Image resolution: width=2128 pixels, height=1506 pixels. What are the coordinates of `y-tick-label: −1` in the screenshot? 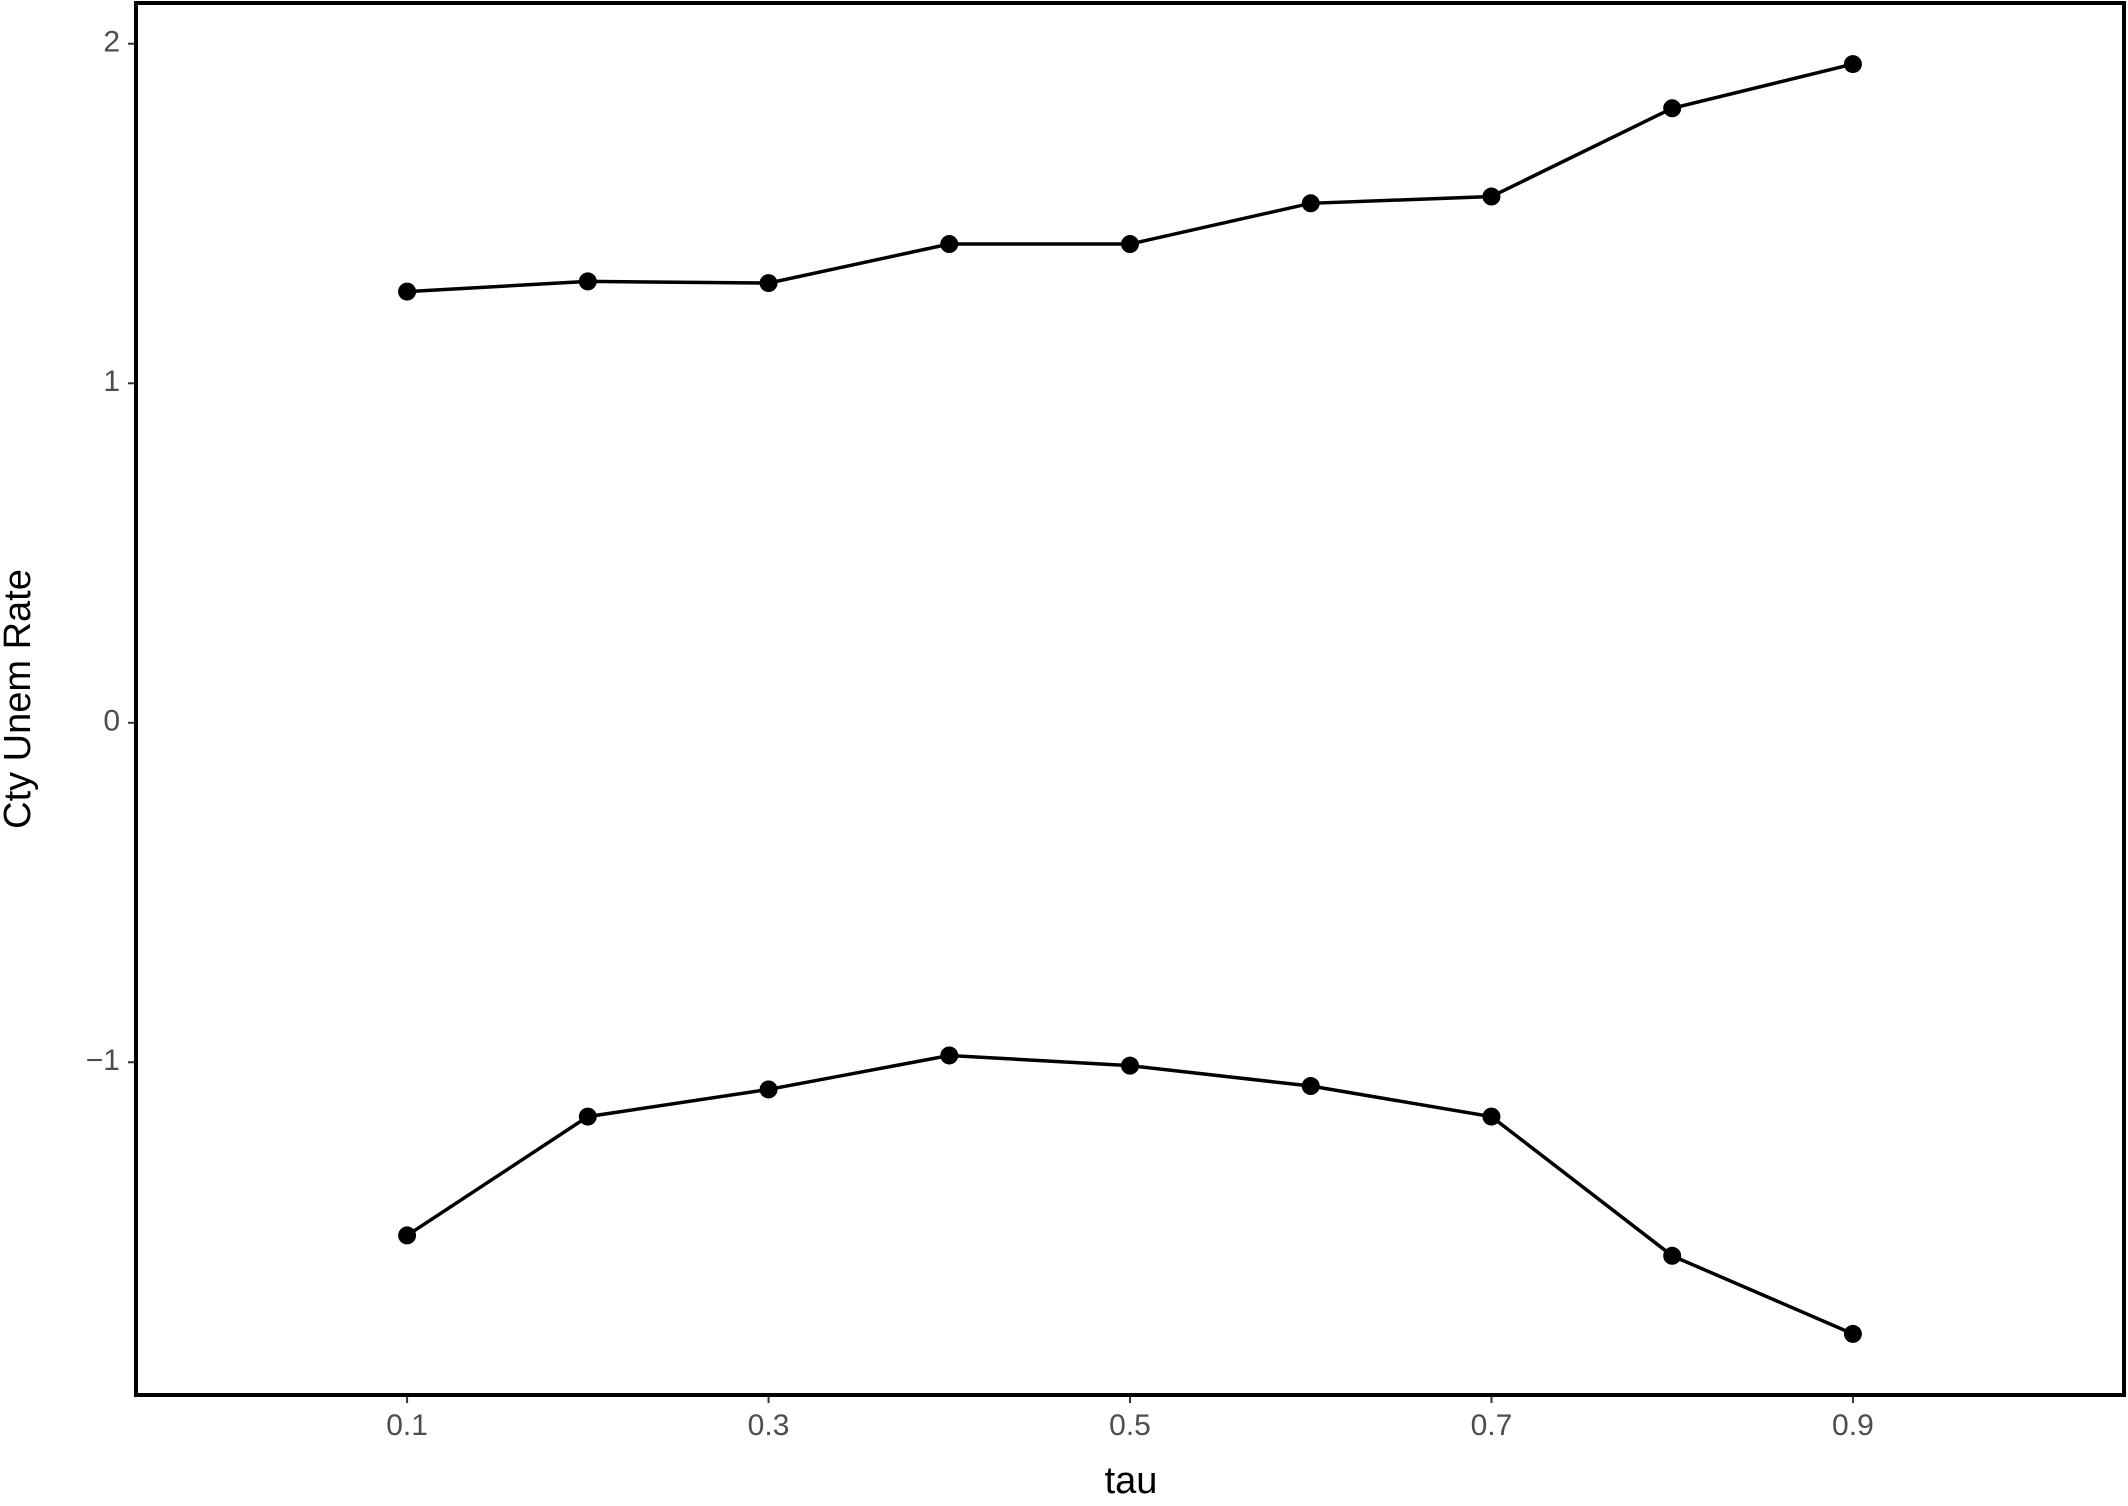 It's located at (103, 1060).